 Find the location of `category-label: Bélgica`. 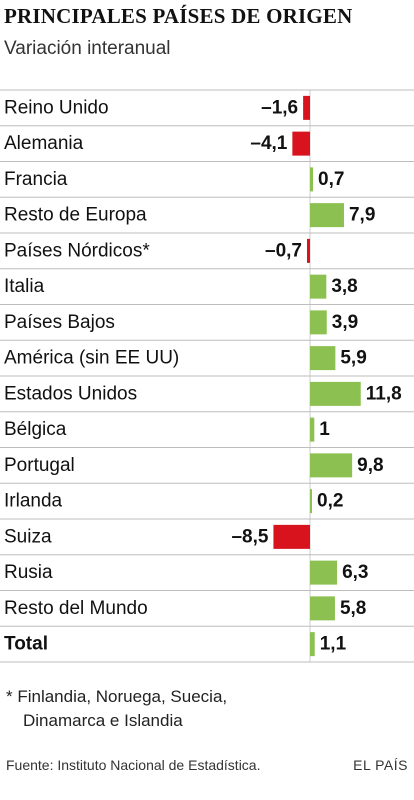

category-label: Bélgica is located at coordinates (35, 429).